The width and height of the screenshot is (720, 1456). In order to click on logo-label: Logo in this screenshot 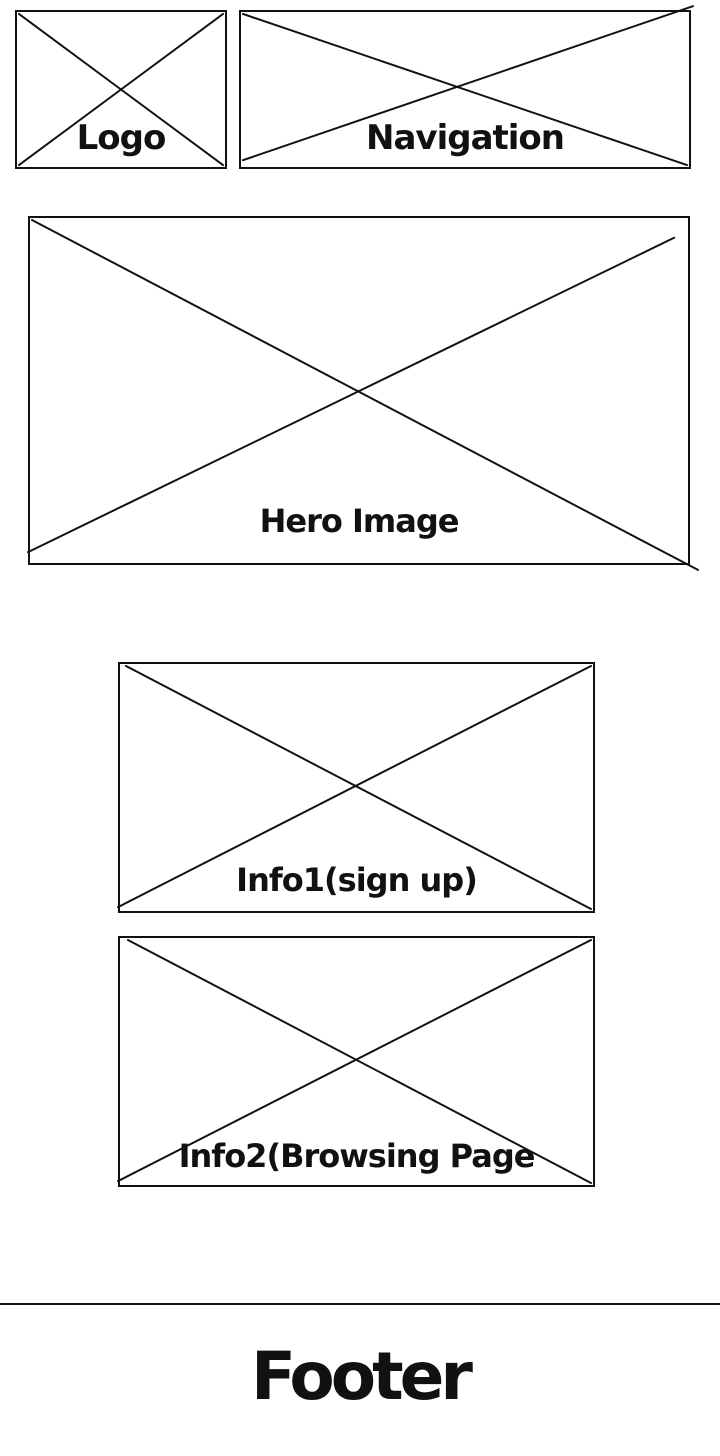, I will do `click(121, 138)`.